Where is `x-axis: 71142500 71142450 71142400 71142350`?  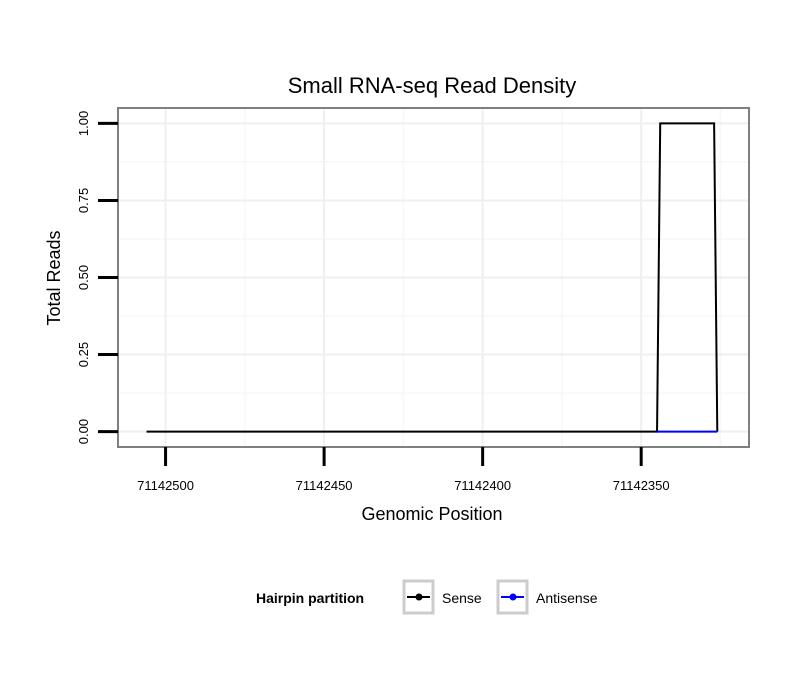
x-axis: 71142500 71142450 71142400 71142350 is located at coordinates (403, 470).